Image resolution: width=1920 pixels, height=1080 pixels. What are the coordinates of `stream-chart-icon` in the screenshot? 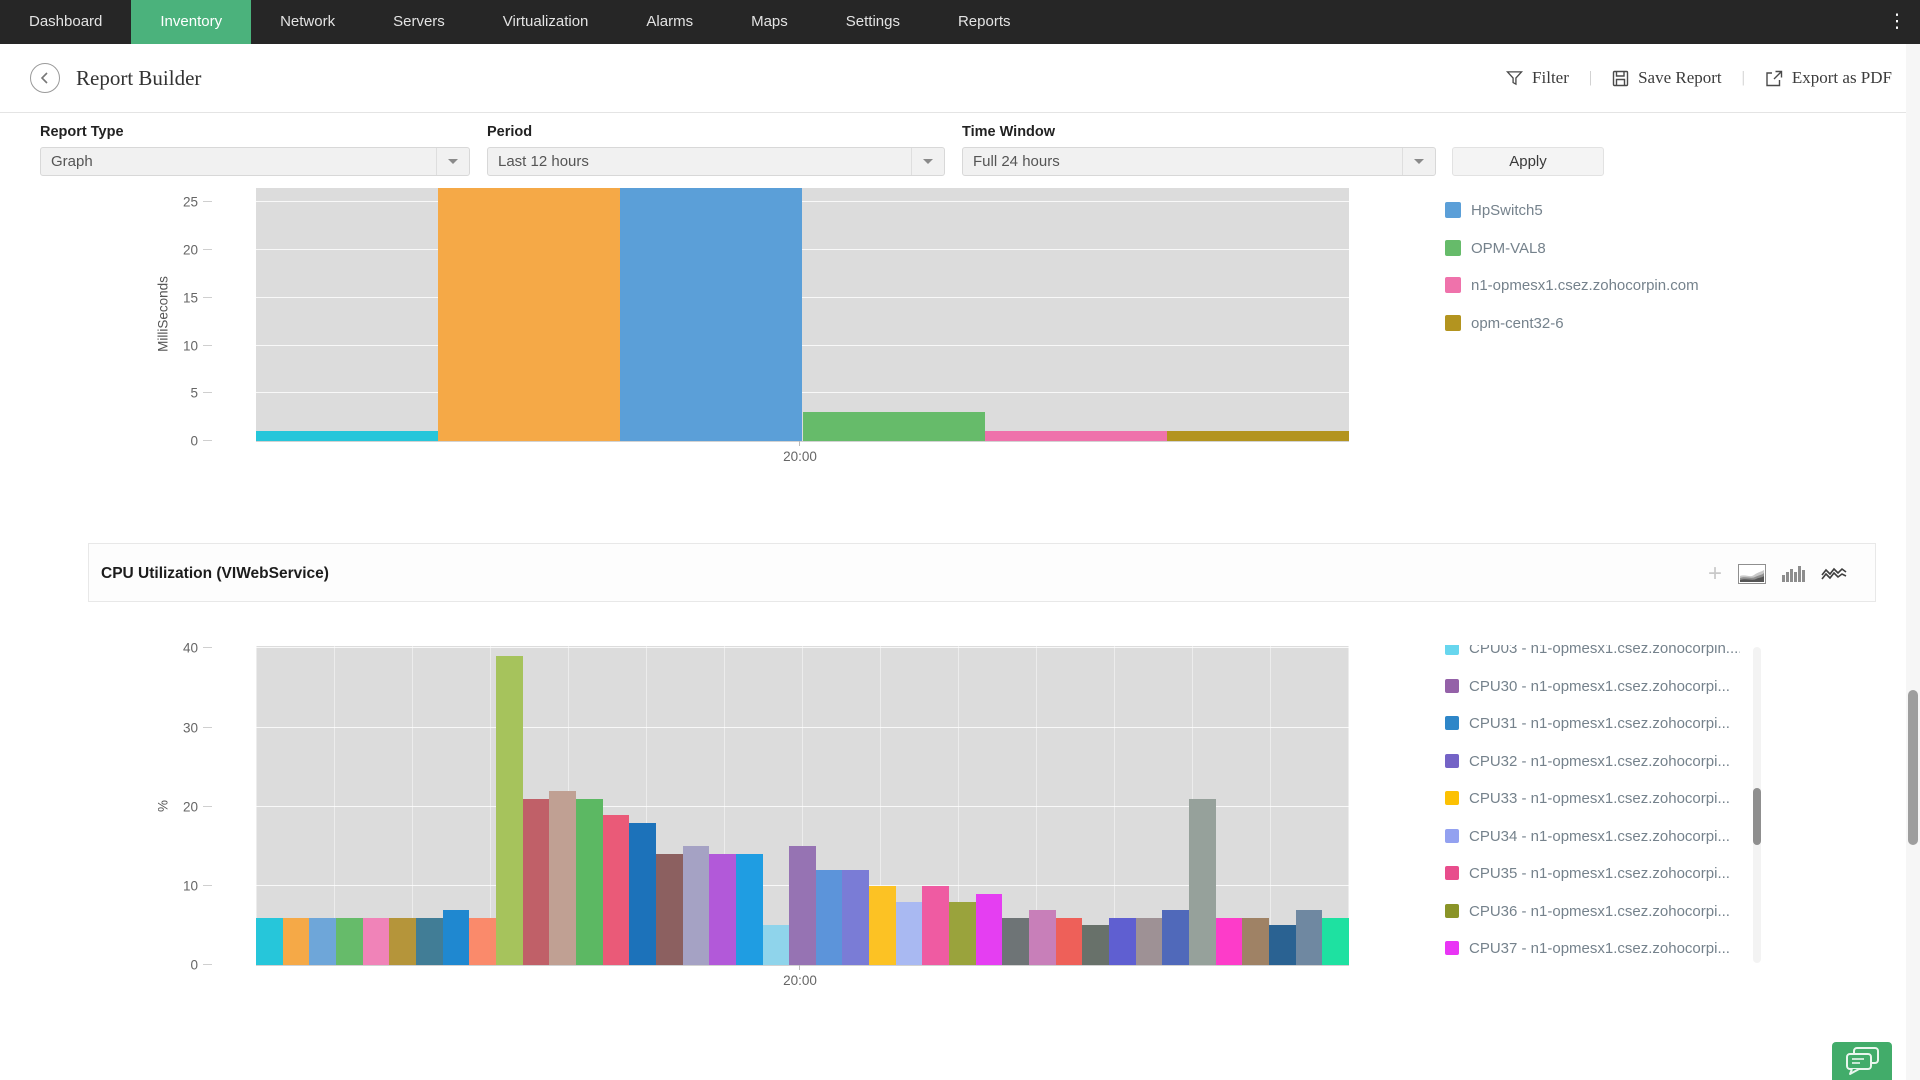 It's located at (1834, 574).